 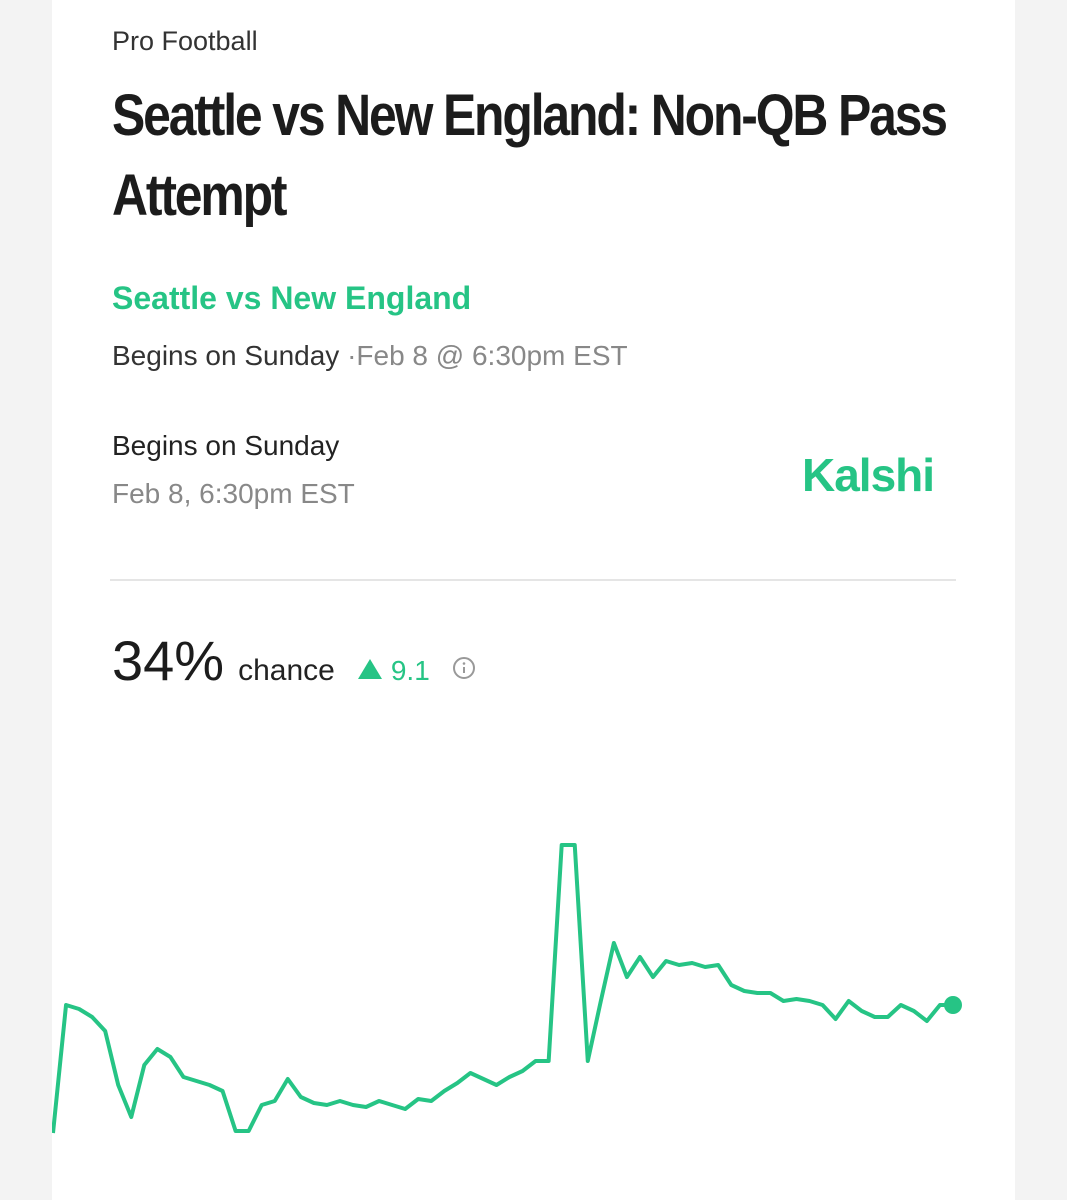 I want to click on event-time: Begins on Sunday ·Feb 8 @ 6:30pm EST, so click(x=370, y=356).